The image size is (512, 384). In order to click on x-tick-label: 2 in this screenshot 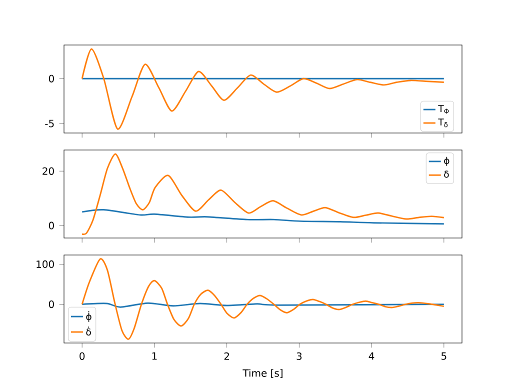, I will do `click(226, 356)`.